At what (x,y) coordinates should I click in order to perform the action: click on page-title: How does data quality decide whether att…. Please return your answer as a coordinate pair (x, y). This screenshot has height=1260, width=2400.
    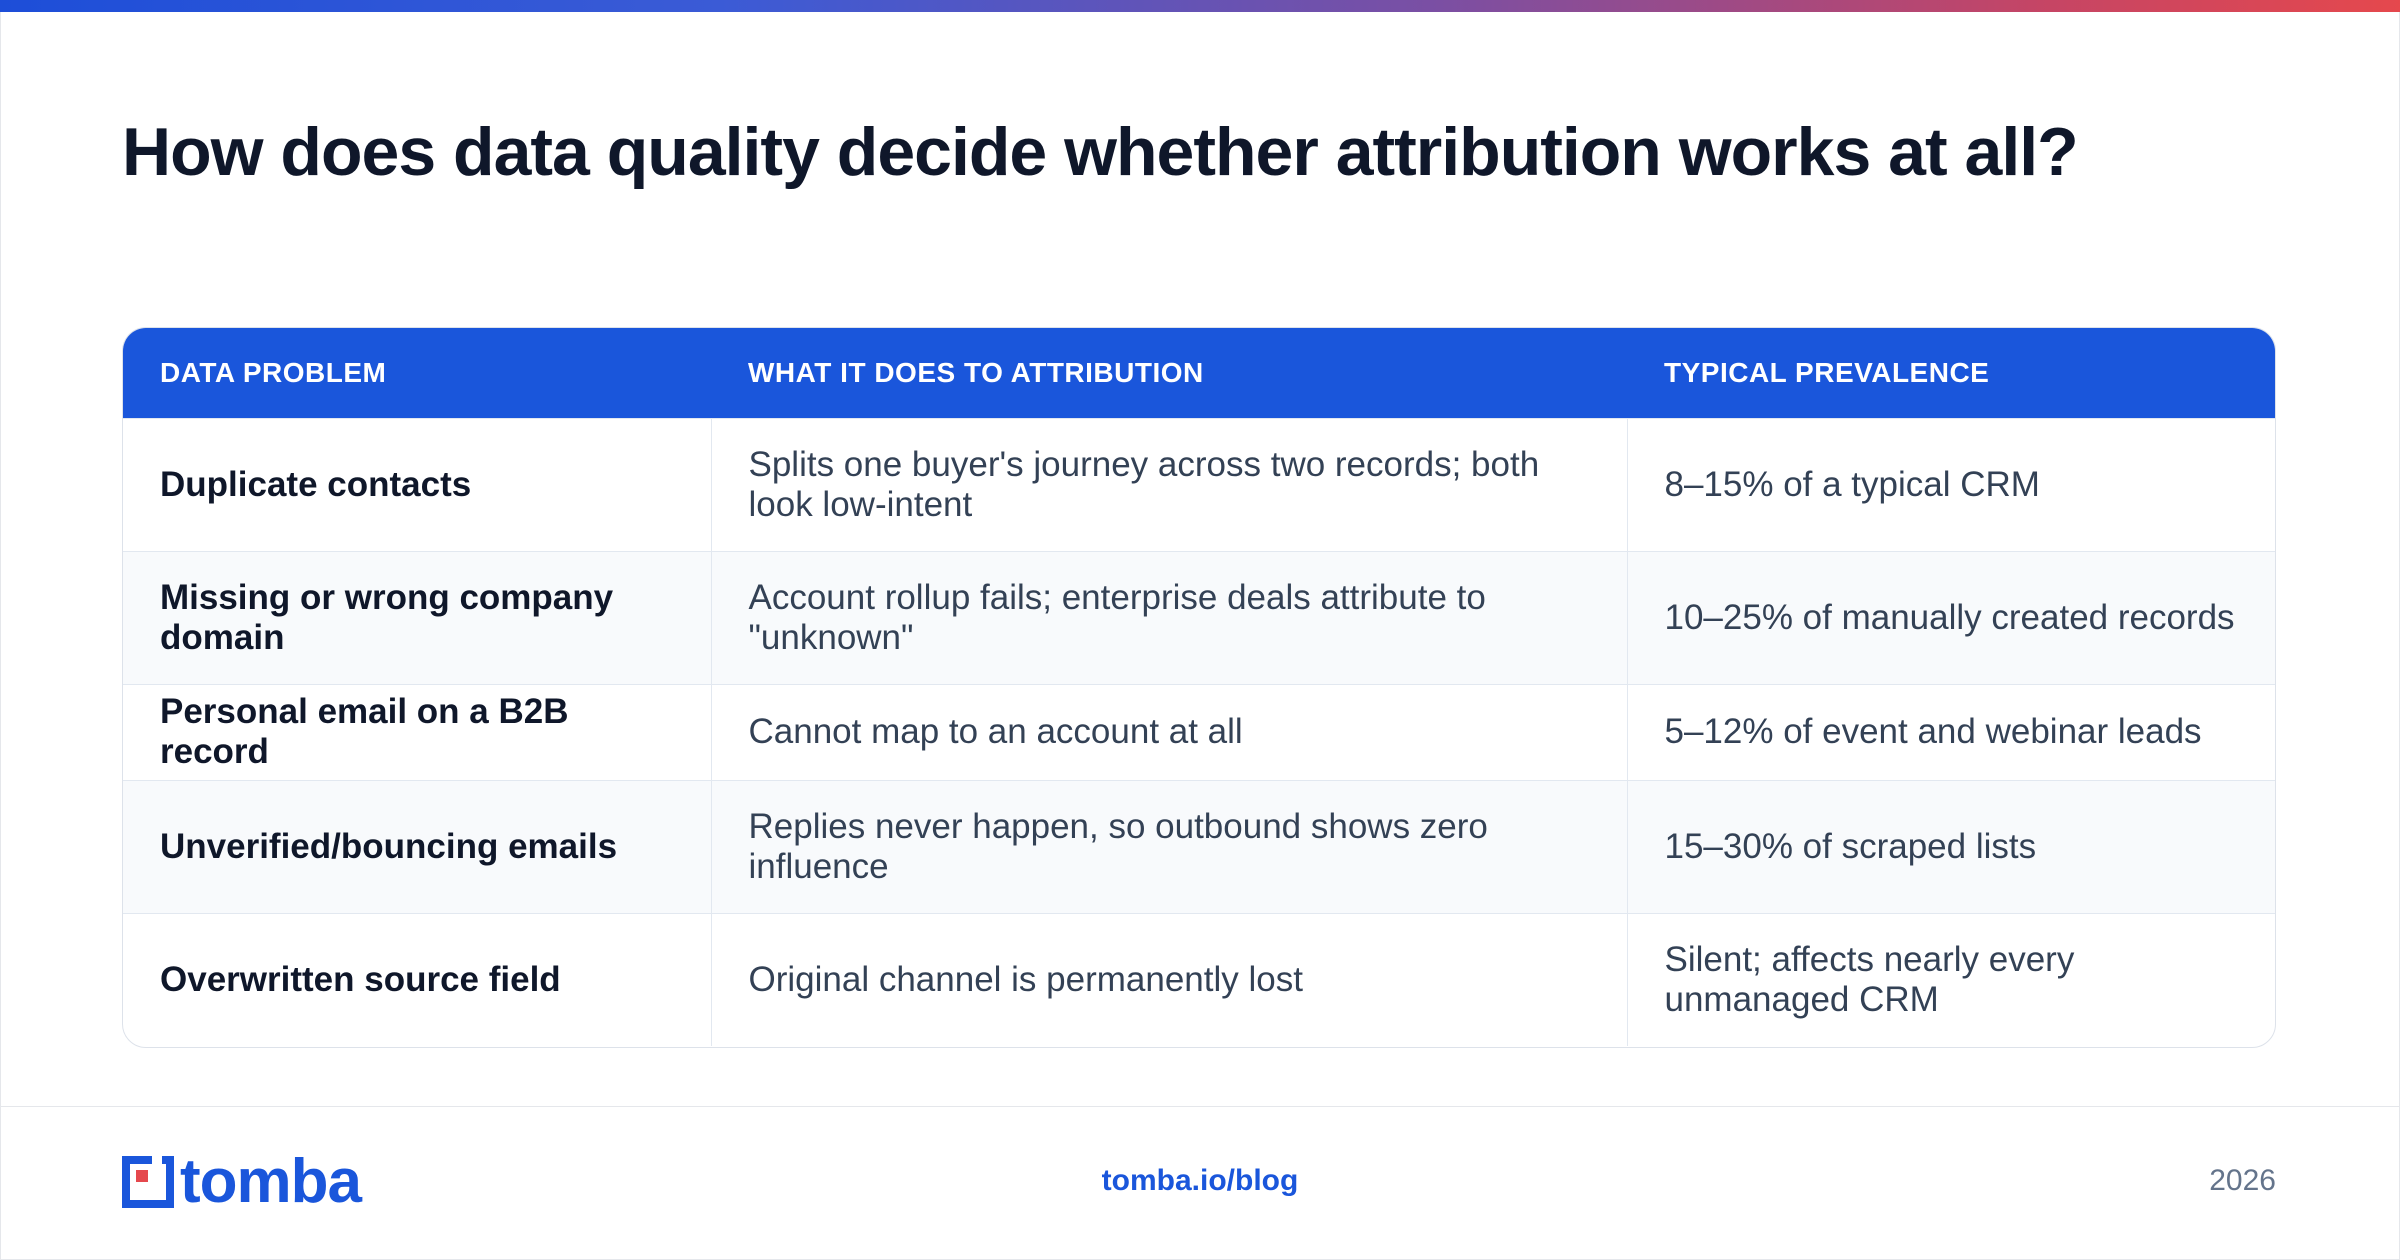
    Looking at the image, I should click on (1100, 152).